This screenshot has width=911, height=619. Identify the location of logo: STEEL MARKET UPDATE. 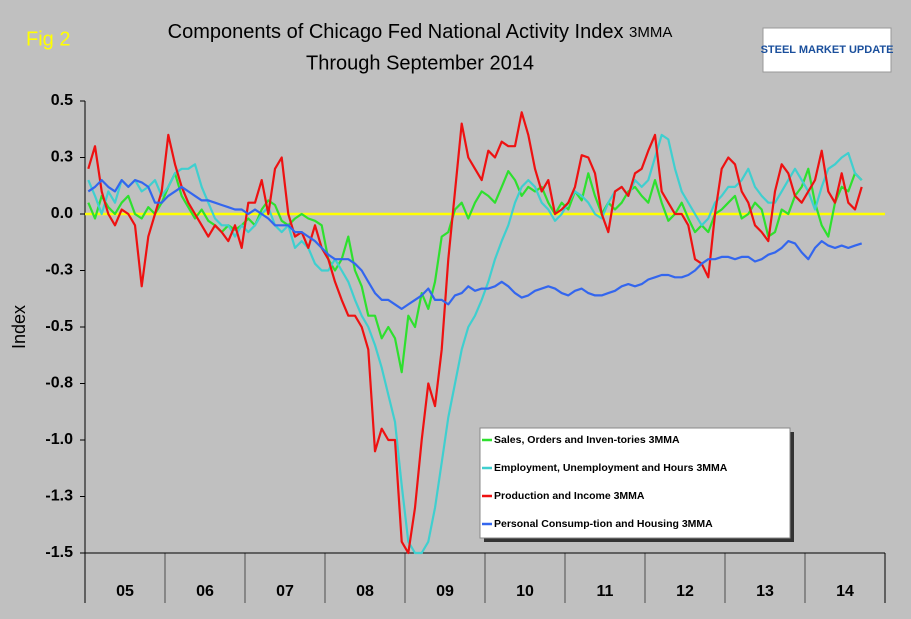
(827, 50).